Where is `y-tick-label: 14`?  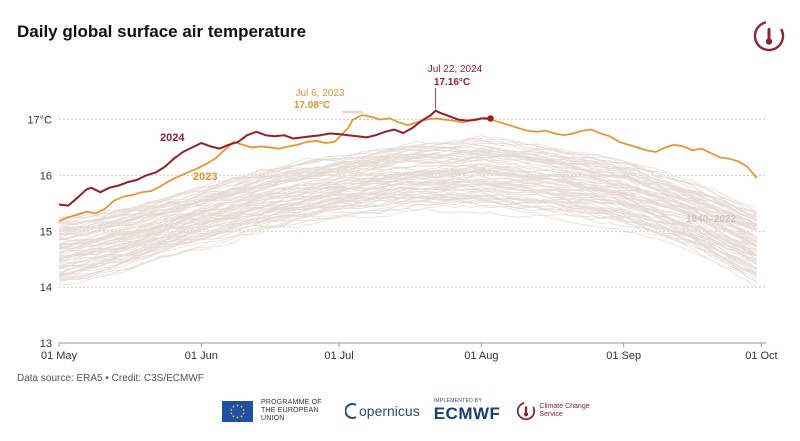
y-tick-label: 14 is located at coordinates (46, 288).